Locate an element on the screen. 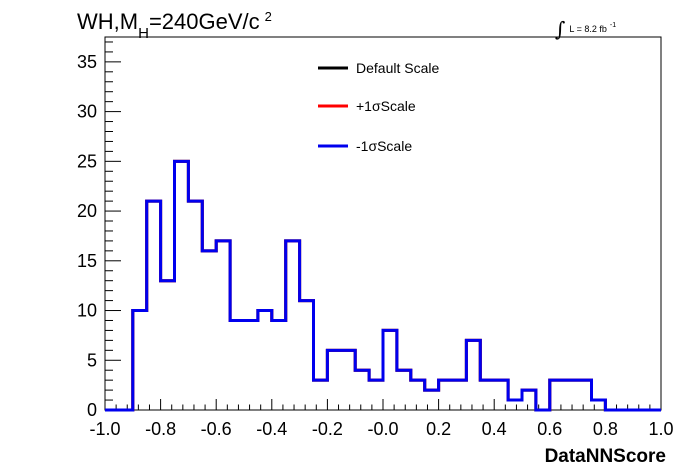 This screenshot has height=472, width=696. x-tick-label: -0.8 is located at coordinates (160, 429).